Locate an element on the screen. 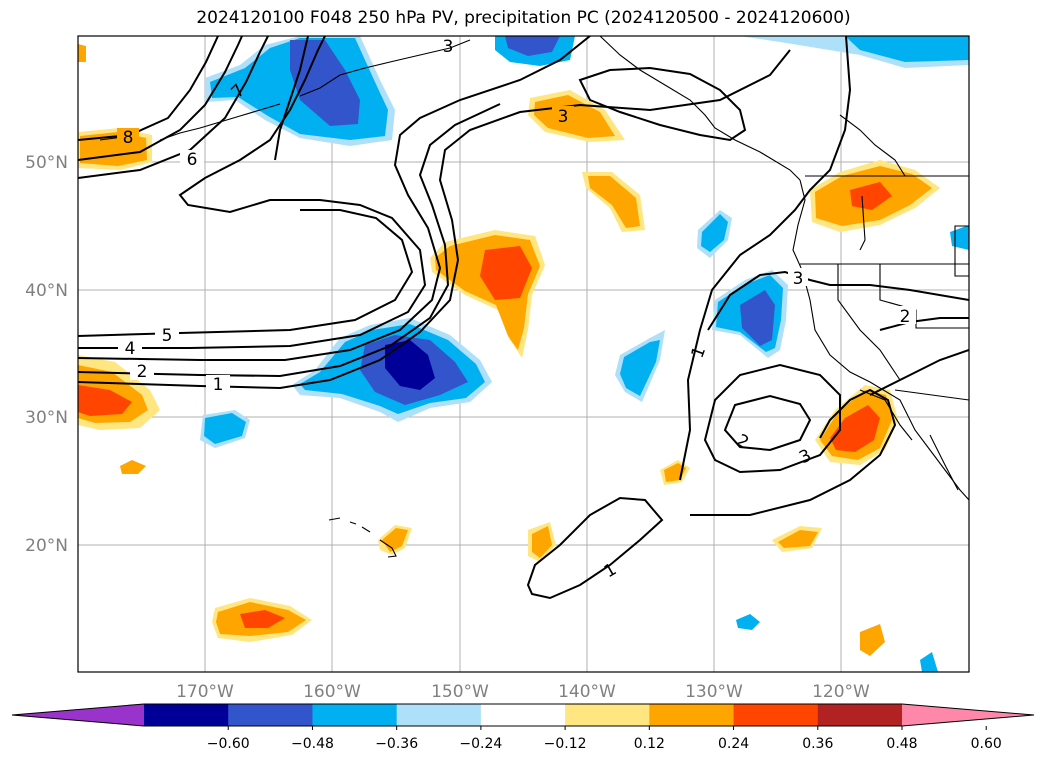  longitude-labels: 170°W 160°W 150°W 140°W 130°W 120°W is located at coordinates (523, 692).